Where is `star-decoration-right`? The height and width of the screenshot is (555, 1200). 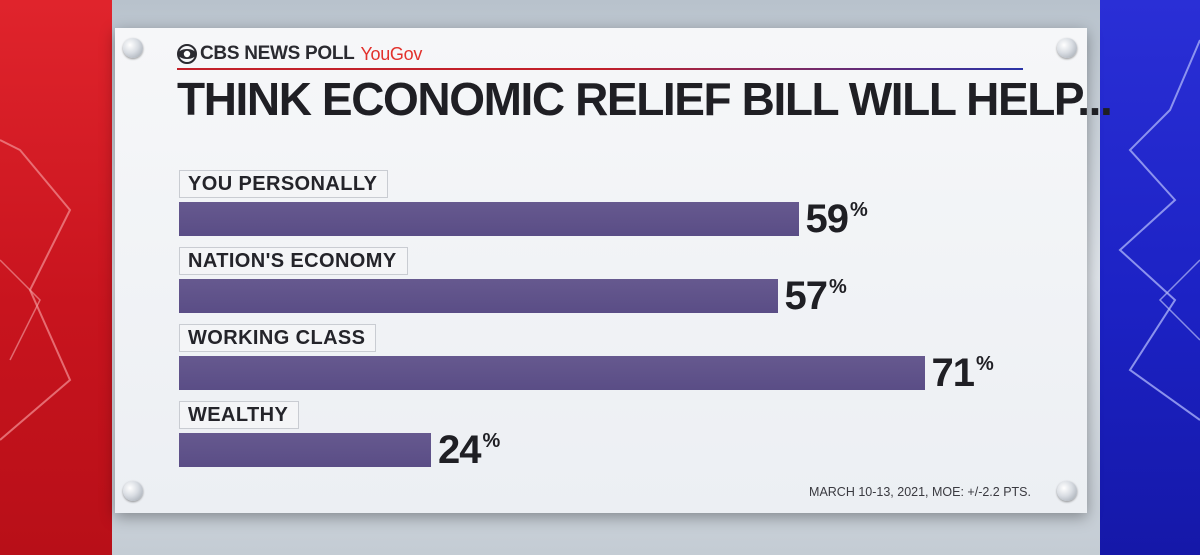
star-decoration-right is located at coordinates (1159, 230).